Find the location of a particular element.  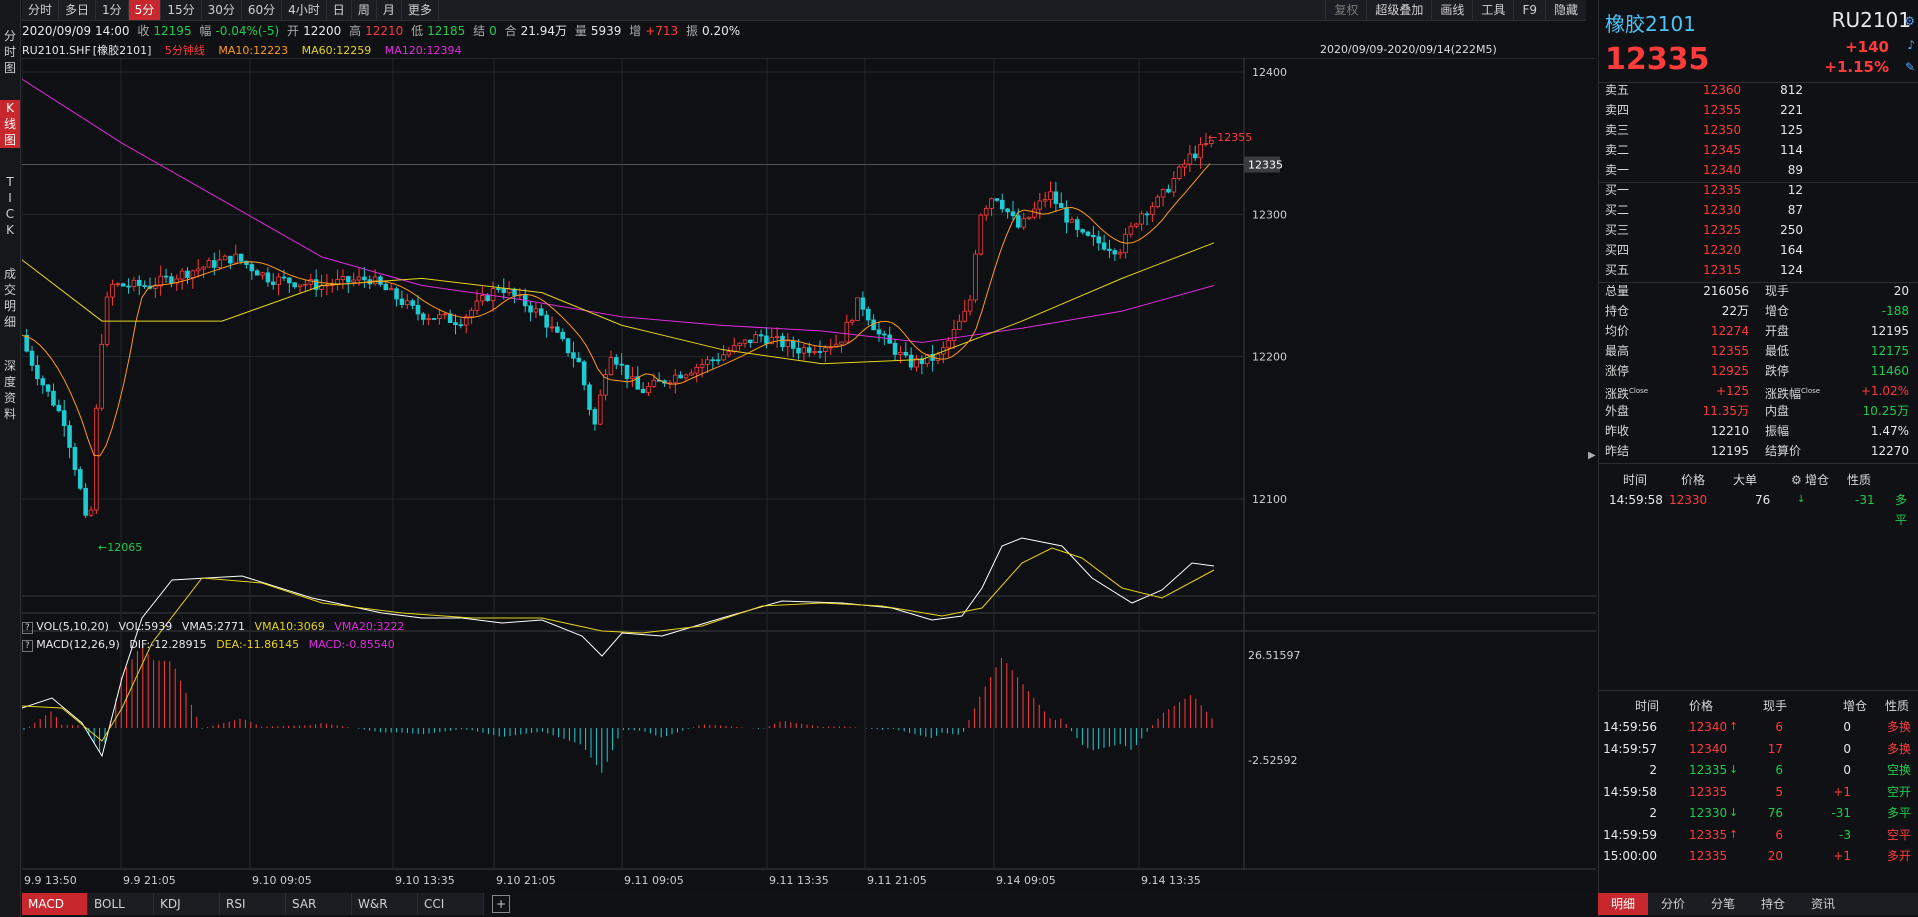

vma20-value: VMA20:3222 is located at coordinates (369, 626).